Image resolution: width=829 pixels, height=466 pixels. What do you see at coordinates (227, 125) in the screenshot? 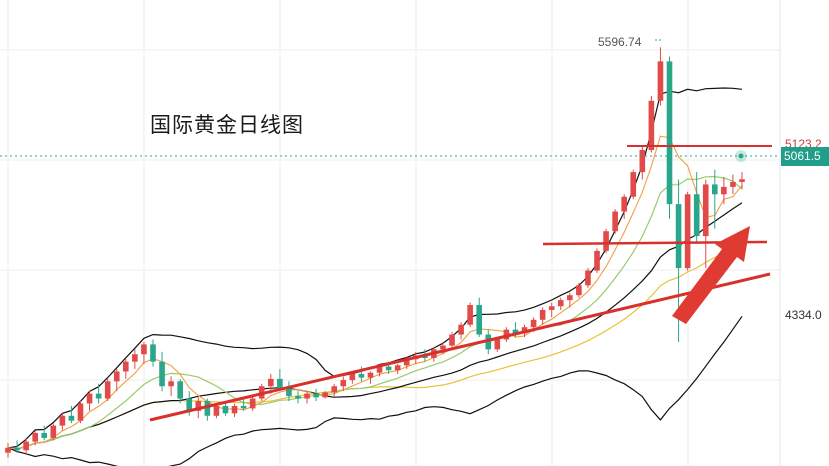
I see `chart-title: 国际黄金日线图` at bounding box center [227, 125].